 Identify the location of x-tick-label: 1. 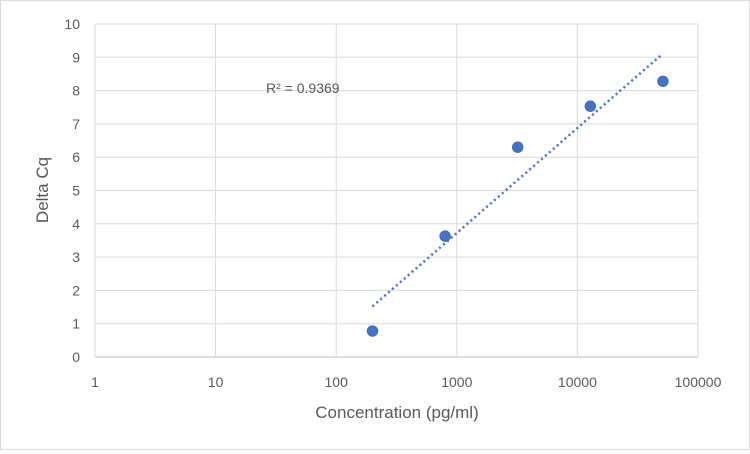
(95, 382).